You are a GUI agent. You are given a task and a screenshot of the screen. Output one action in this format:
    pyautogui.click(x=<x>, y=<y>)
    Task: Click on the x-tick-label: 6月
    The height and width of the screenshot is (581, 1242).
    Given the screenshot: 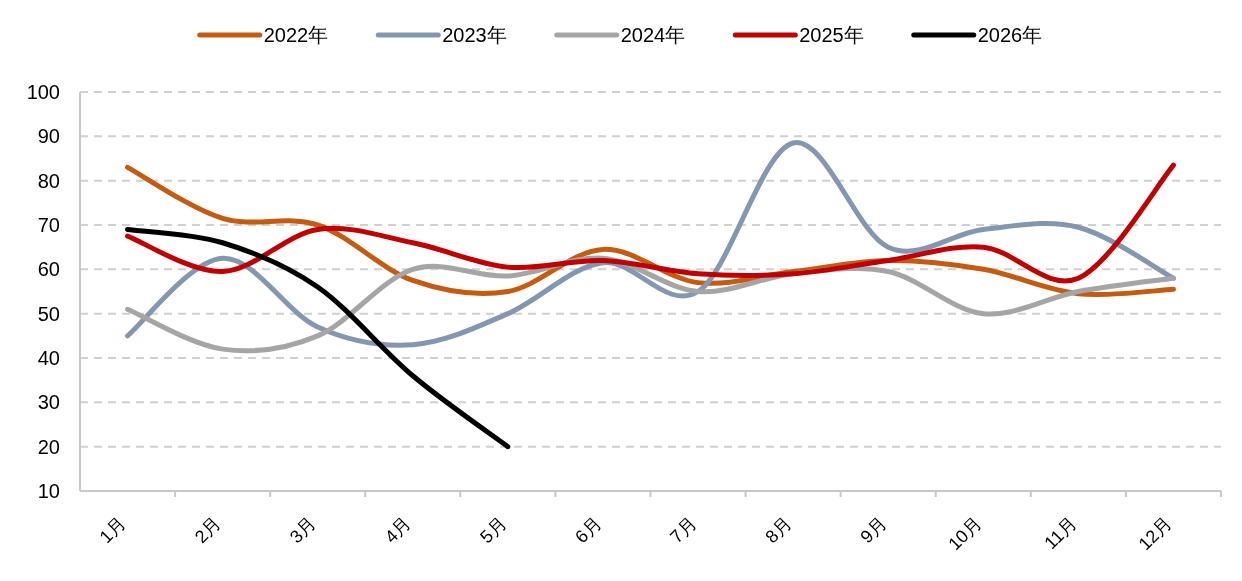 What is the action you would take?
    pyautogui.click(x=588, y=530)
    